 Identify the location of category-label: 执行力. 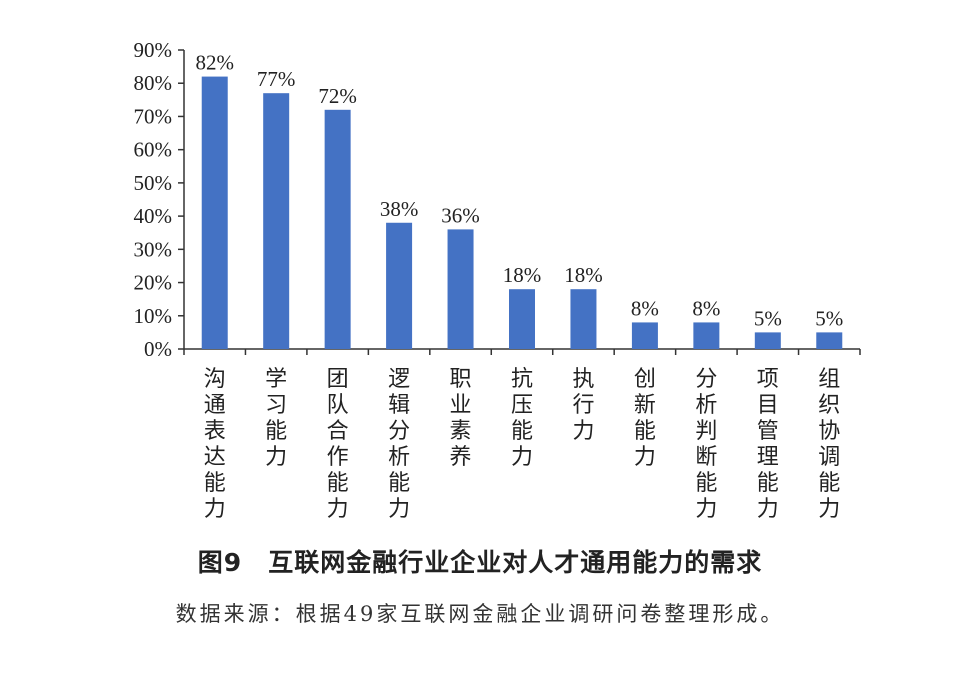
(583, 405).